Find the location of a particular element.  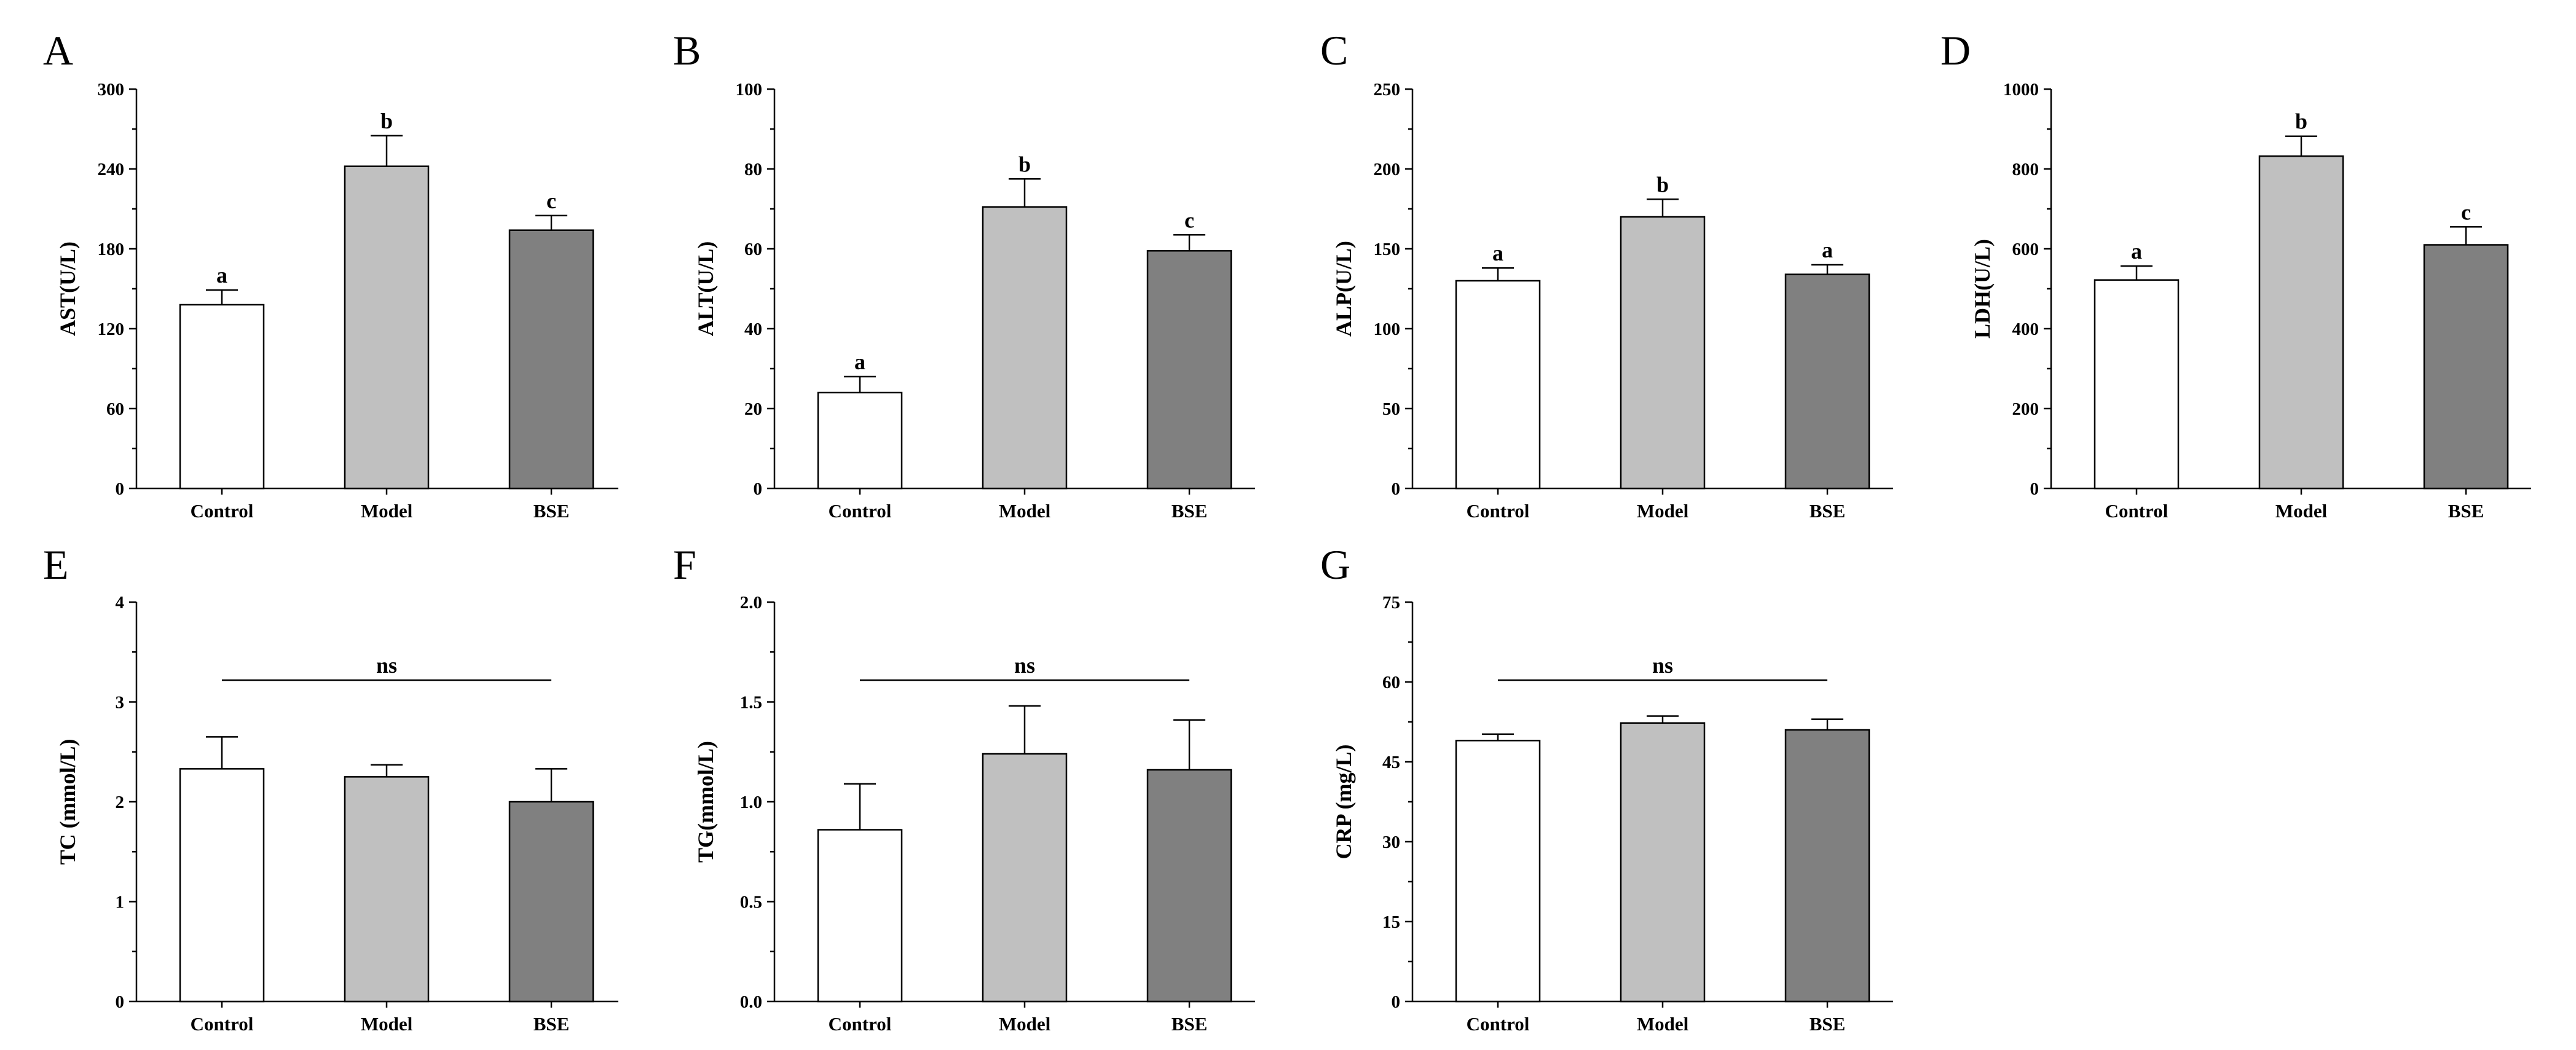

panel-g-xtick-label-control: Control is located at coordinates (1499, 1024).